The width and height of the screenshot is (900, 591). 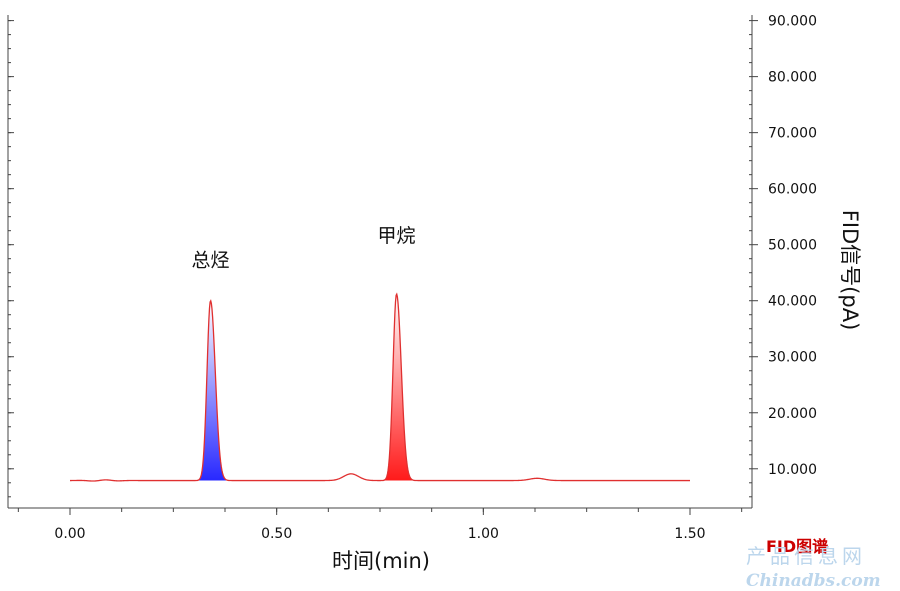 What do you see at coordinates (69, 534) in the screenshot?
I see `x-tick-label: 0.00` at bounding box center [69, 534].